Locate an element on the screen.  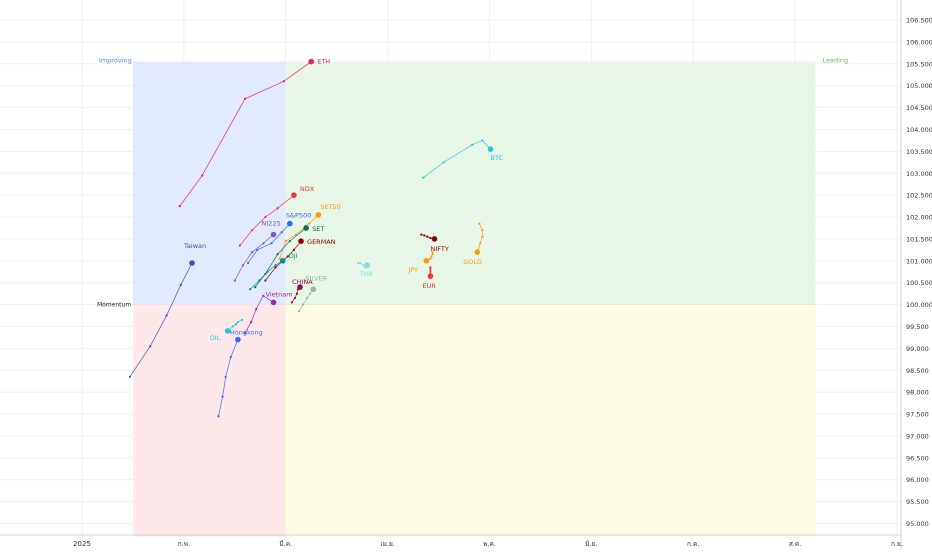
series-nifty: NIFTY is located at coordinates (434, 243).